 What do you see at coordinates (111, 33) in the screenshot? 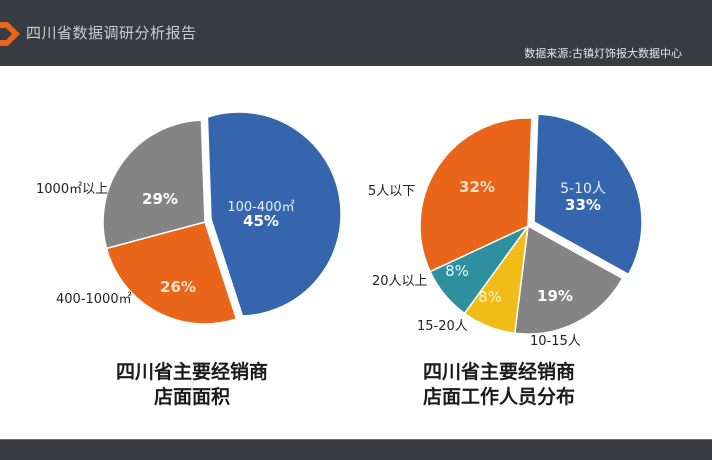
I see `report-title: 四川省数据调研分析报告` at bounding box center [111, 33].